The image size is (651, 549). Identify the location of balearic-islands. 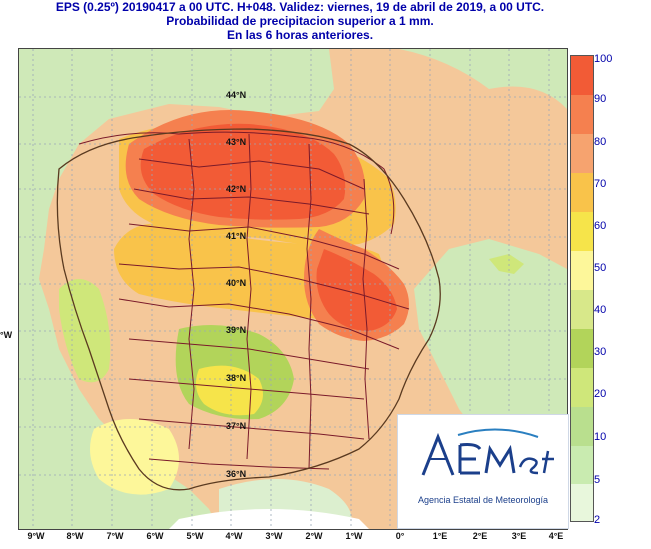
(506, 264).